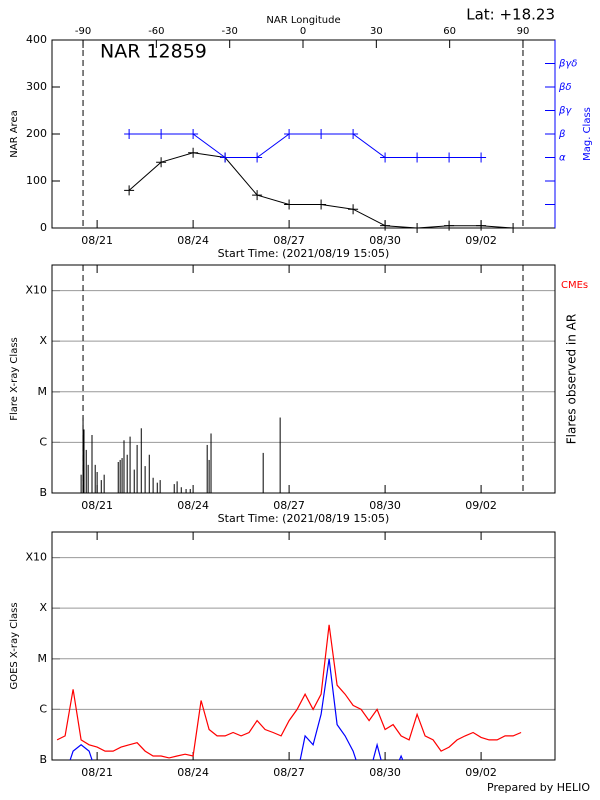 The width and height of the screenshot is (600, 800). What do you see at coordinates (303, 31) in the screenshot?
I see `x2-tick-label: 0` at bounding box center [303, 31].